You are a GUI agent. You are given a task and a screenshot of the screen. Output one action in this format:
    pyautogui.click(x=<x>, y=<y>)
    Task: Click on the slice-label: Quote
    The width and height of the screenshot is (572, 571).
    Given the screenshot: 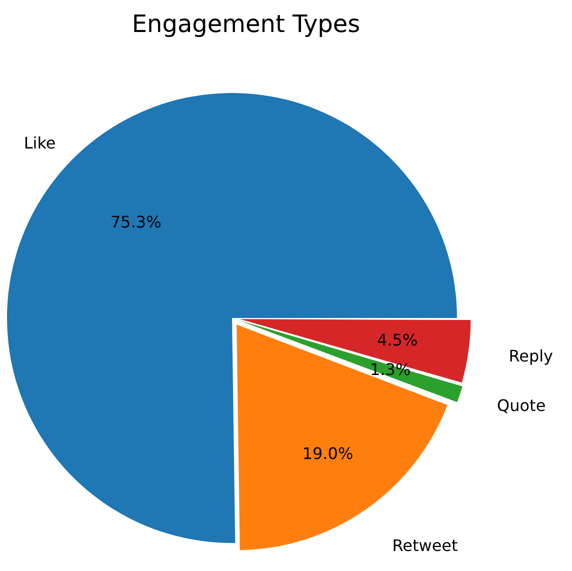 What is the action you would take?
    pyautogui.click(x=521, y=405)
    